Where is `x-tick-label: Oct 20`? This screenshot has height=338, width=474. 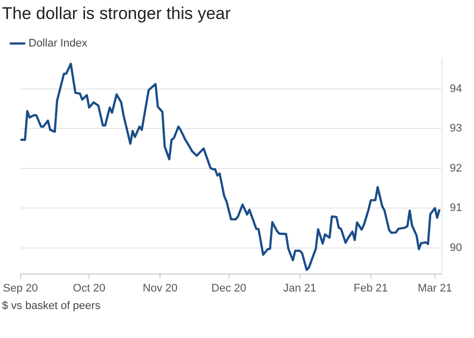 x-tick-label: Oct 20 is located at coordinates (89, 288).